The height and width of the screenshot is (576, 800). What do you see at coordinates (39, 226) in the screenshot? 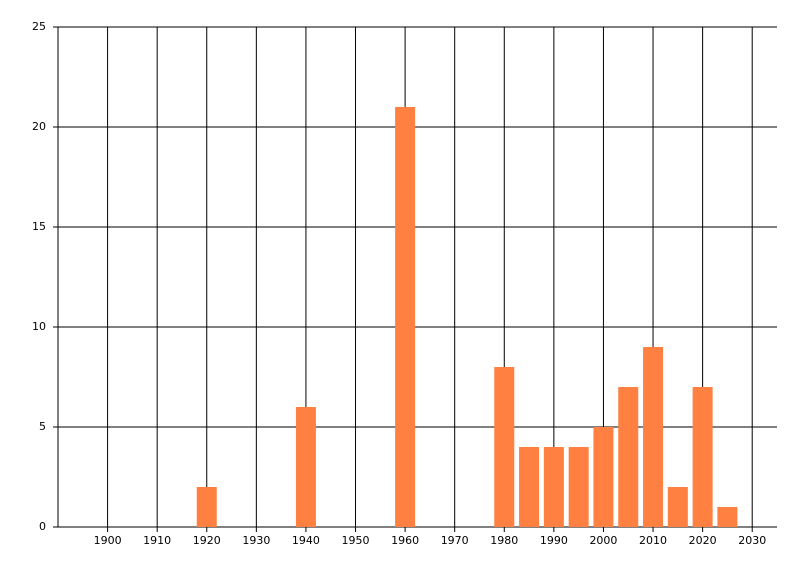
I see `y-tick-label: 15` at bounding box center [39, 226].